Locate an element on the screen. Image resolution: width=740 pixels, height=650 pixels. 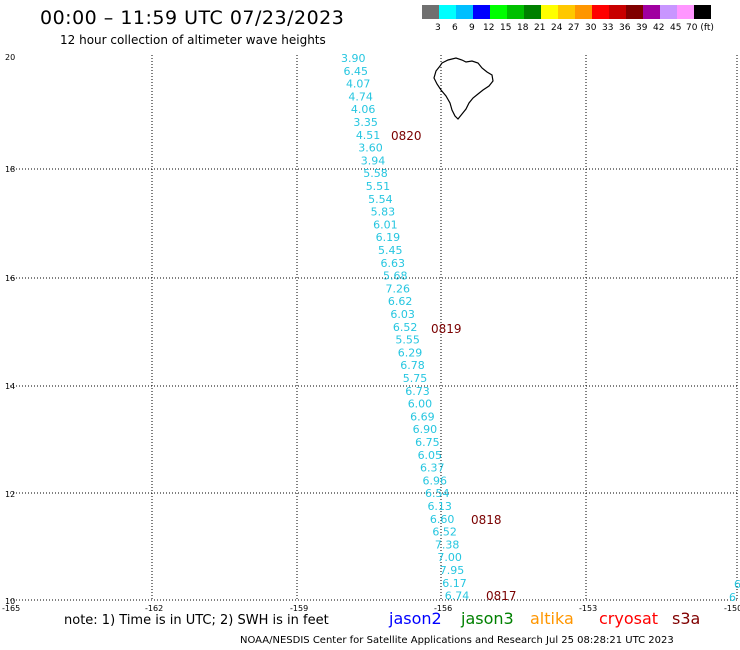
swh-value: 4.74 is located at coordinates (360, 96).